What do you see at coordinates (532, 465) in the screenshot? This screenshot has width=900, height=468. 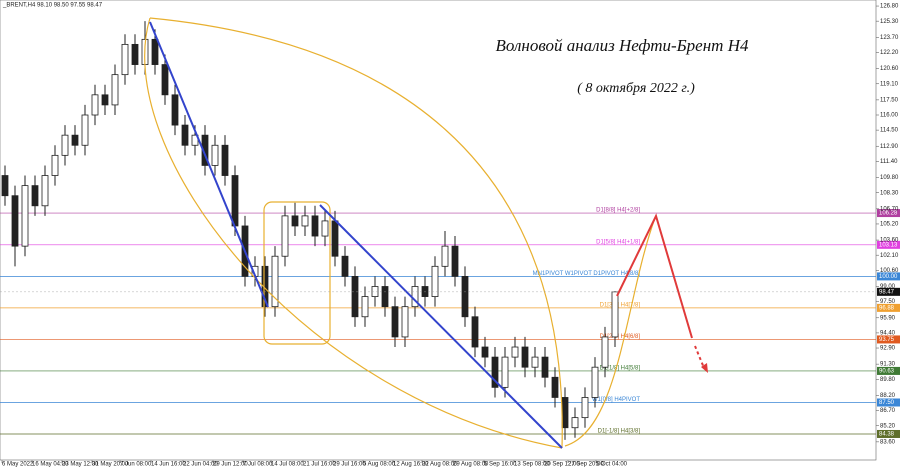 I see `x-tick-label: 13 Sep 08:00` at bounding box center [532, 465].